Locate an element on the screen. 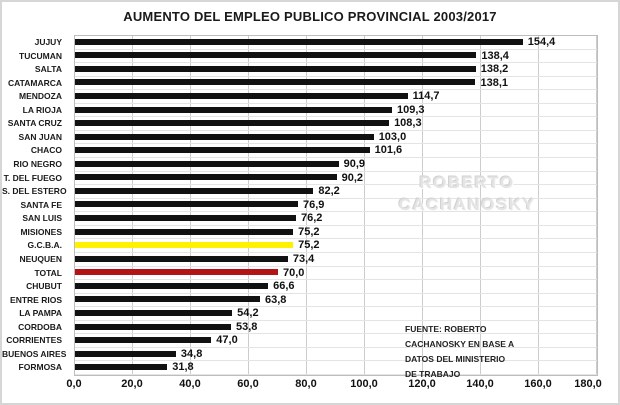 The width and height of the screenshot is (620, 405). bar-santa-cruz is located at coordinates (232, 123).